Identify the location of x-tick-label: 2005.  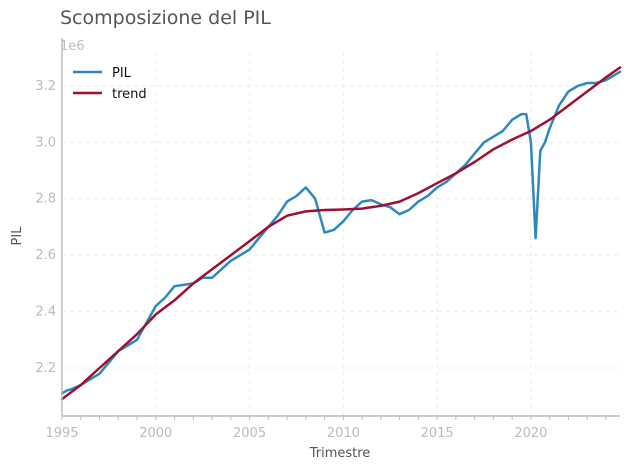
(249, 433).